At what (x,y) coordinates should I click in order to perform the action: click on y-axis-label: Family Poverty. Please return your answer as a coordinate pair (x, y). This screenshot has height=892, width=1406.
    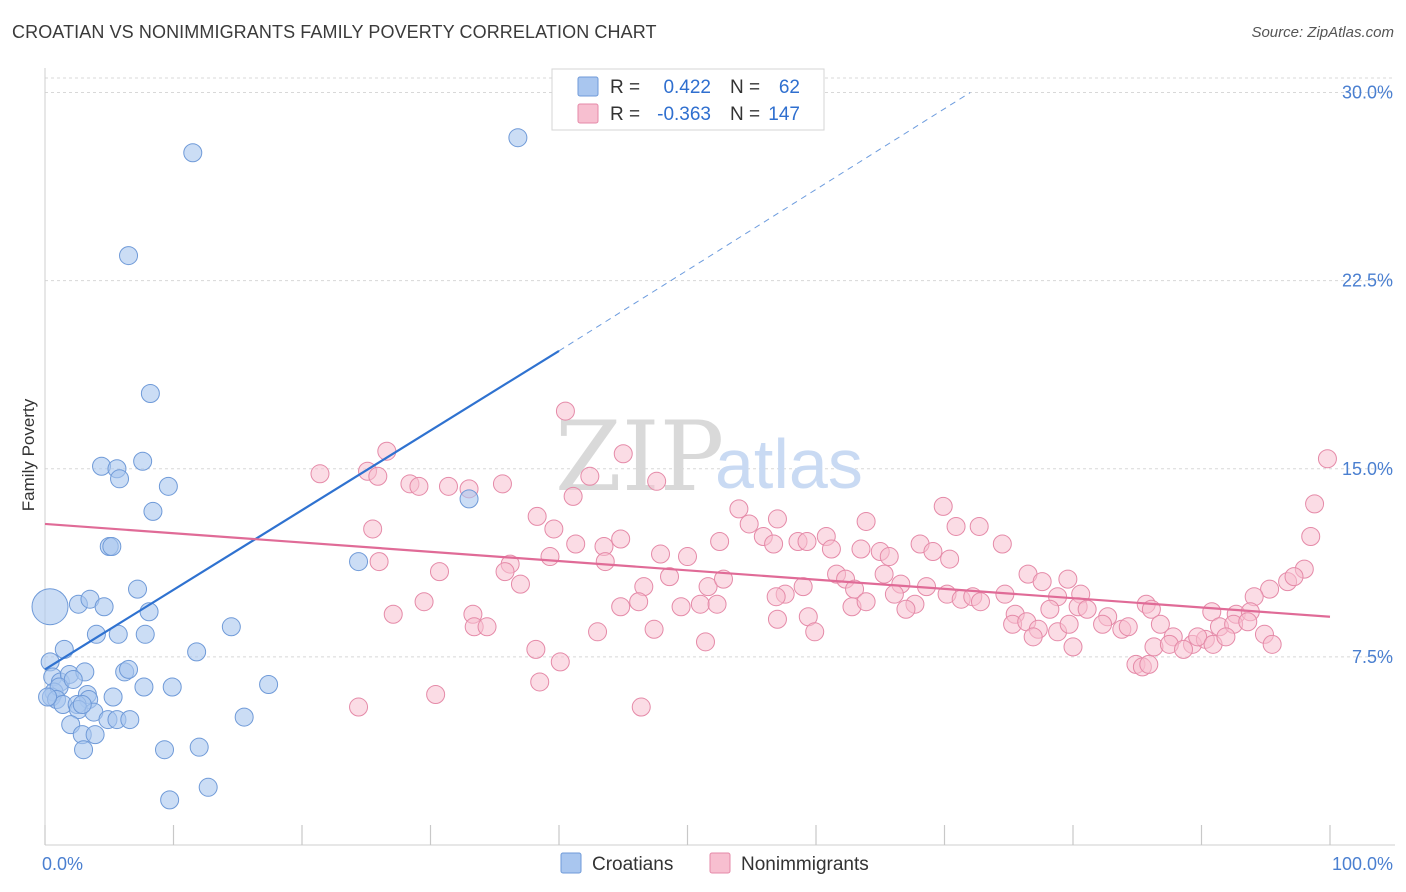
    Looking at the image, I should click on (28, 454).